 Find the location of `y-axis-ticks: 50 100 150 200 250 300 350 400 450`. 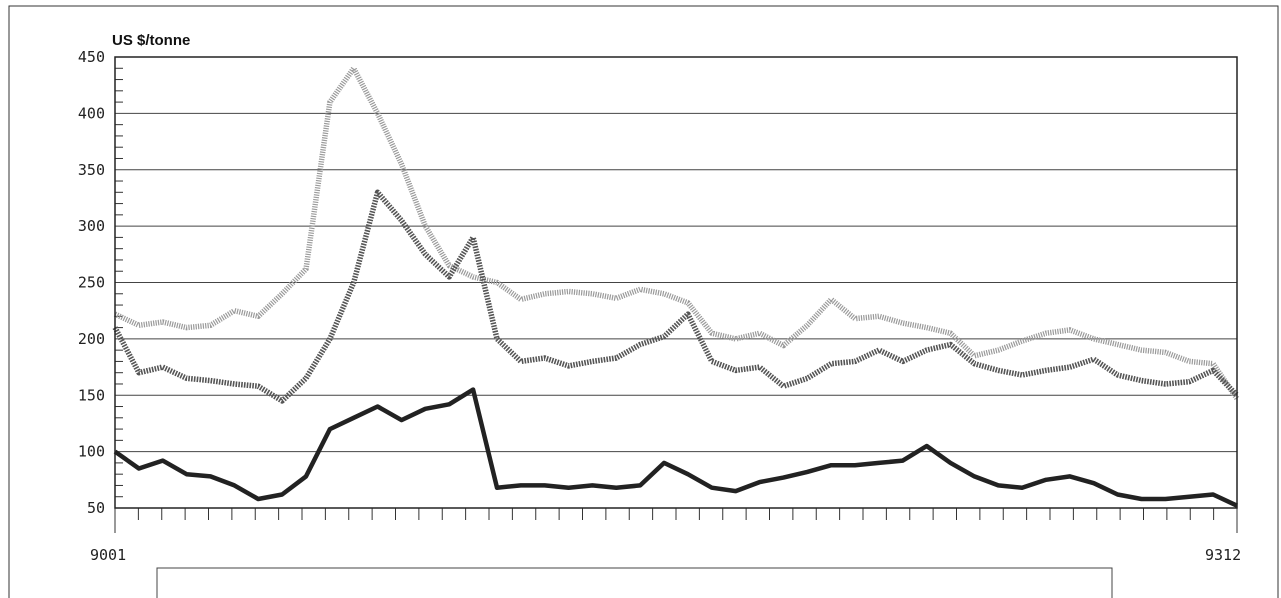

y-axis-ticks: 50 100 150 200 250 300 350 400 450 is located at coordinates (100, 282).